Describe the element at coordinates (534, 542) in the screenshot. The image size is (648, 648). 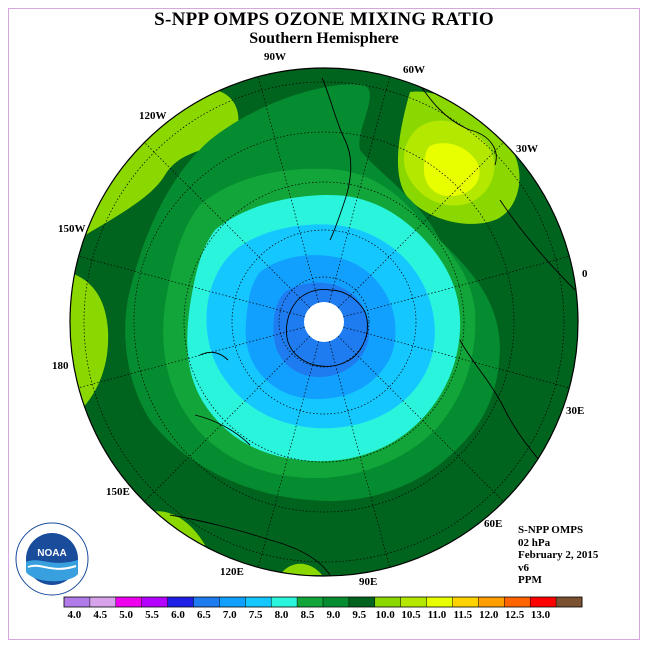
I see `info-level: 02 hPa` at that location.